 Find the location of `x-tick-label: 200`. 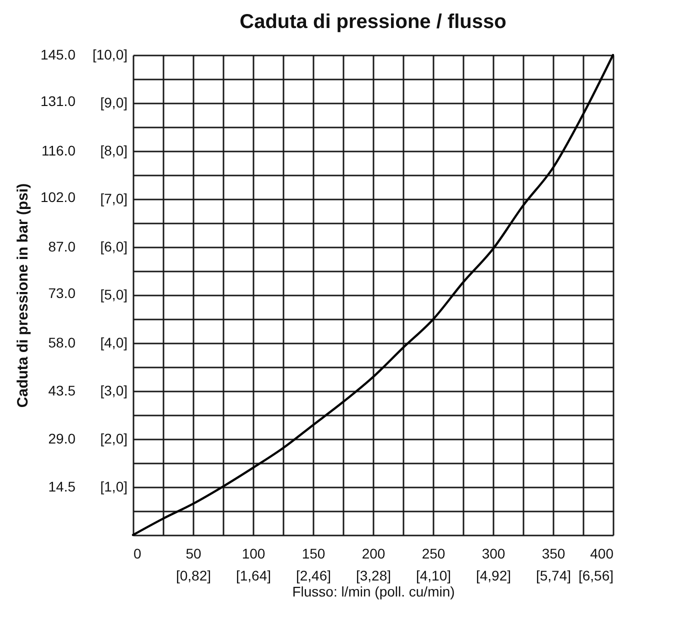

x-tick-label: 200 is located at coordinates (374, 554).